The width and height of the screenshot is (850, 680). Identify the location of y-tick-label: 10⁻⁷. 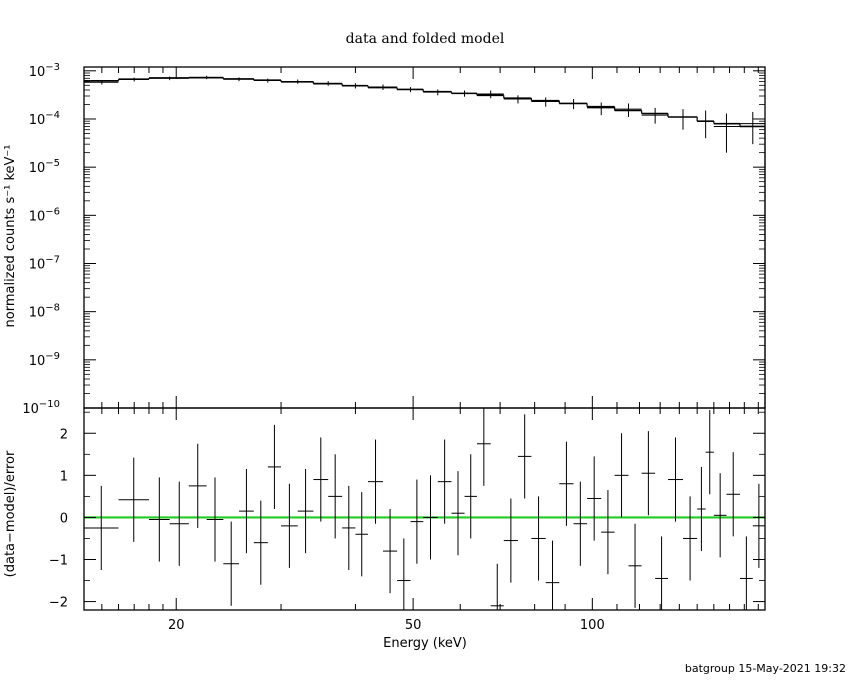
(44, 263).